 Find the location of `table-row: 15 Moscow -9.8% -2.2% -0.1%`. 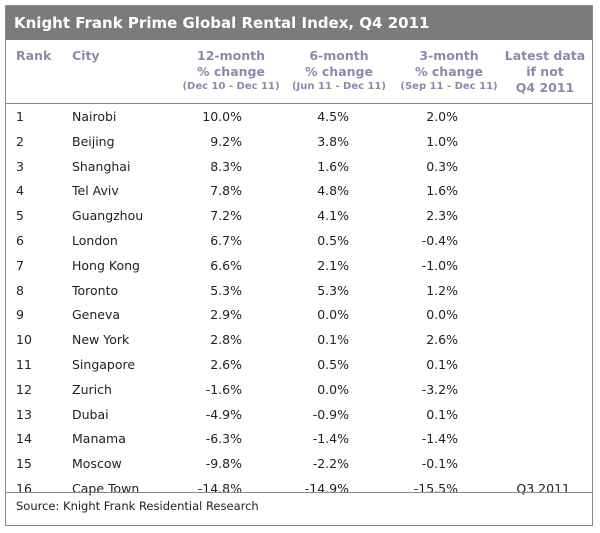

table-row: 15 Moscow -9.8% -2.2% -0.1% is located at coordinates (299, 463).